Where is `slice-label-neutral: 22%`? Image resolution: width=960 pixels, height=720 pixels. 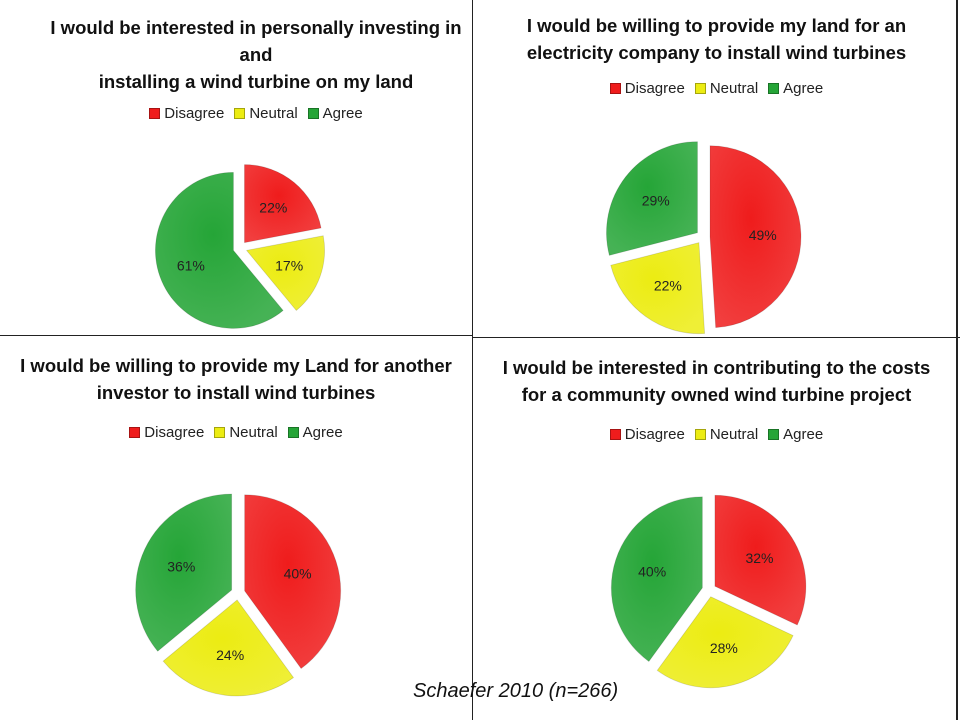 slice-label-neutral: 22% is located at coordinates (668, 285).